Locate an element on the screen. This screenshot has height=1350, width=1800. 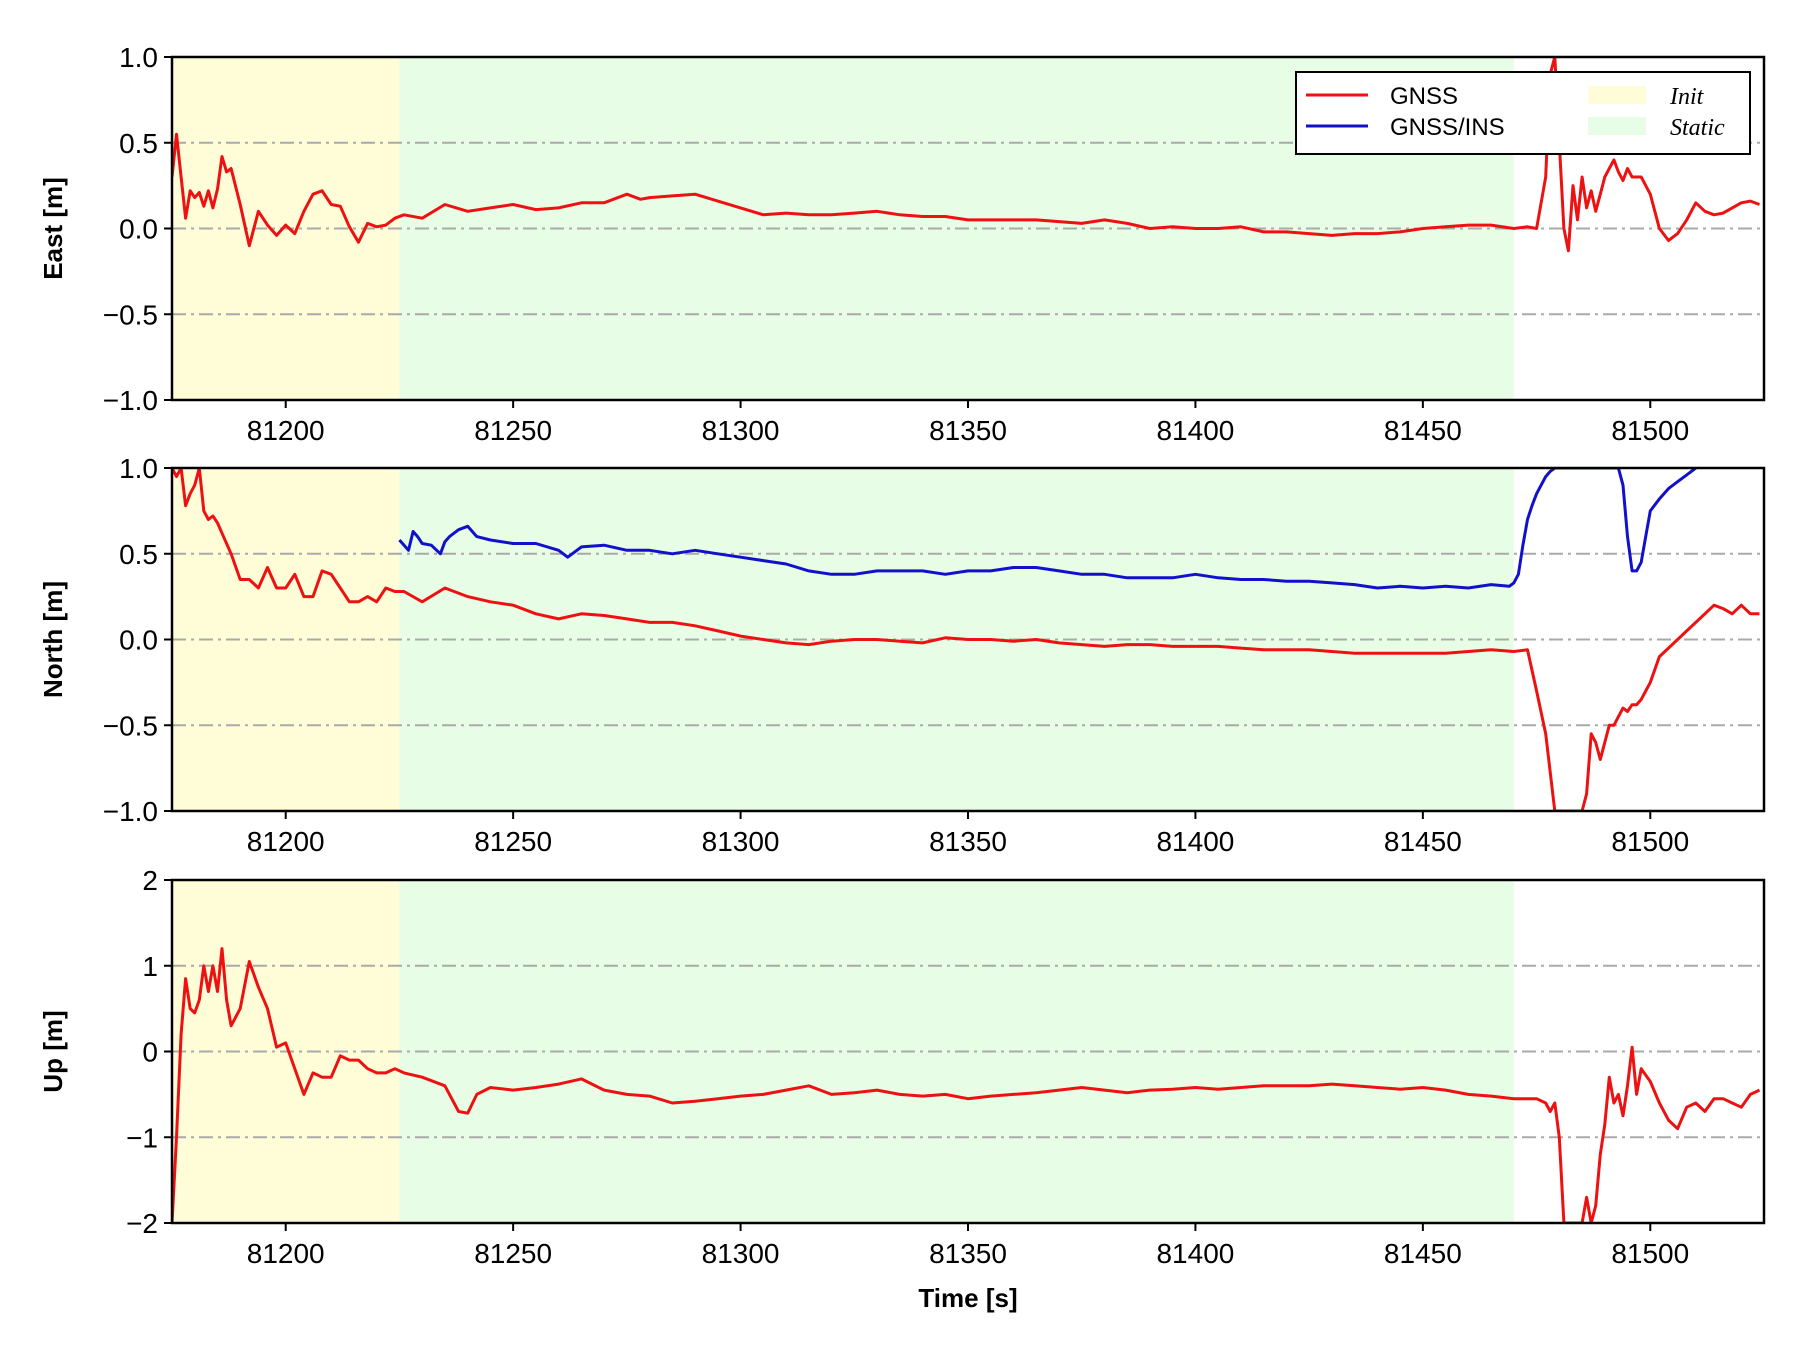
legend-frame is located at coordinates (1523, 113).